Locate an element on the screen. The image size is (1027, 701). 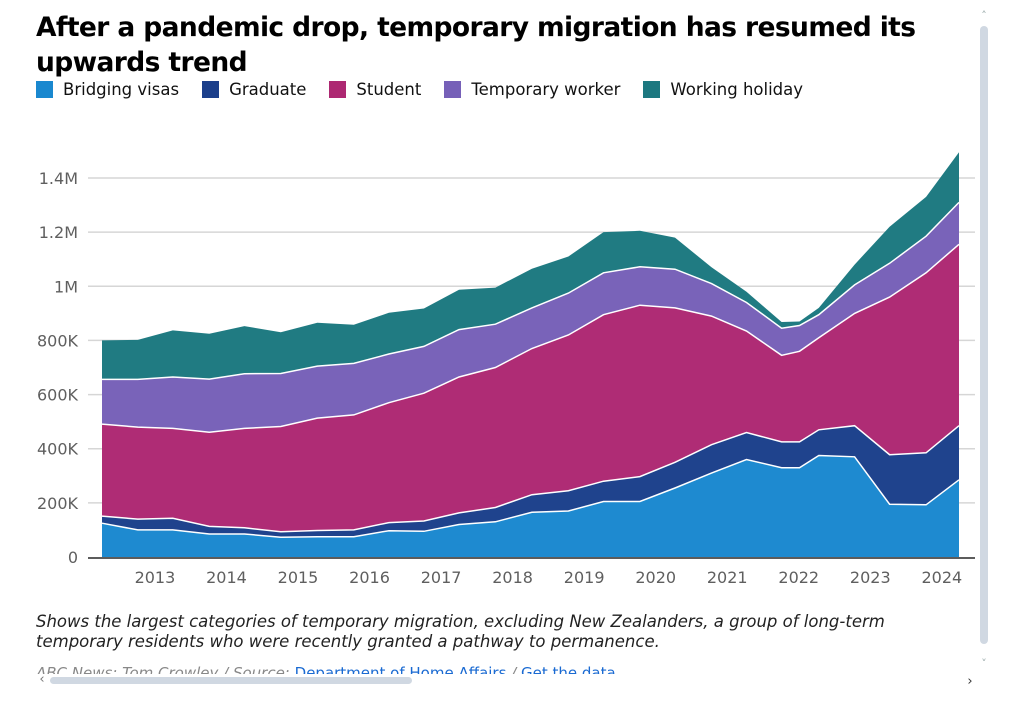
legend-item-temporary-worker: Temporary worker is located at coordinates (532, 89).